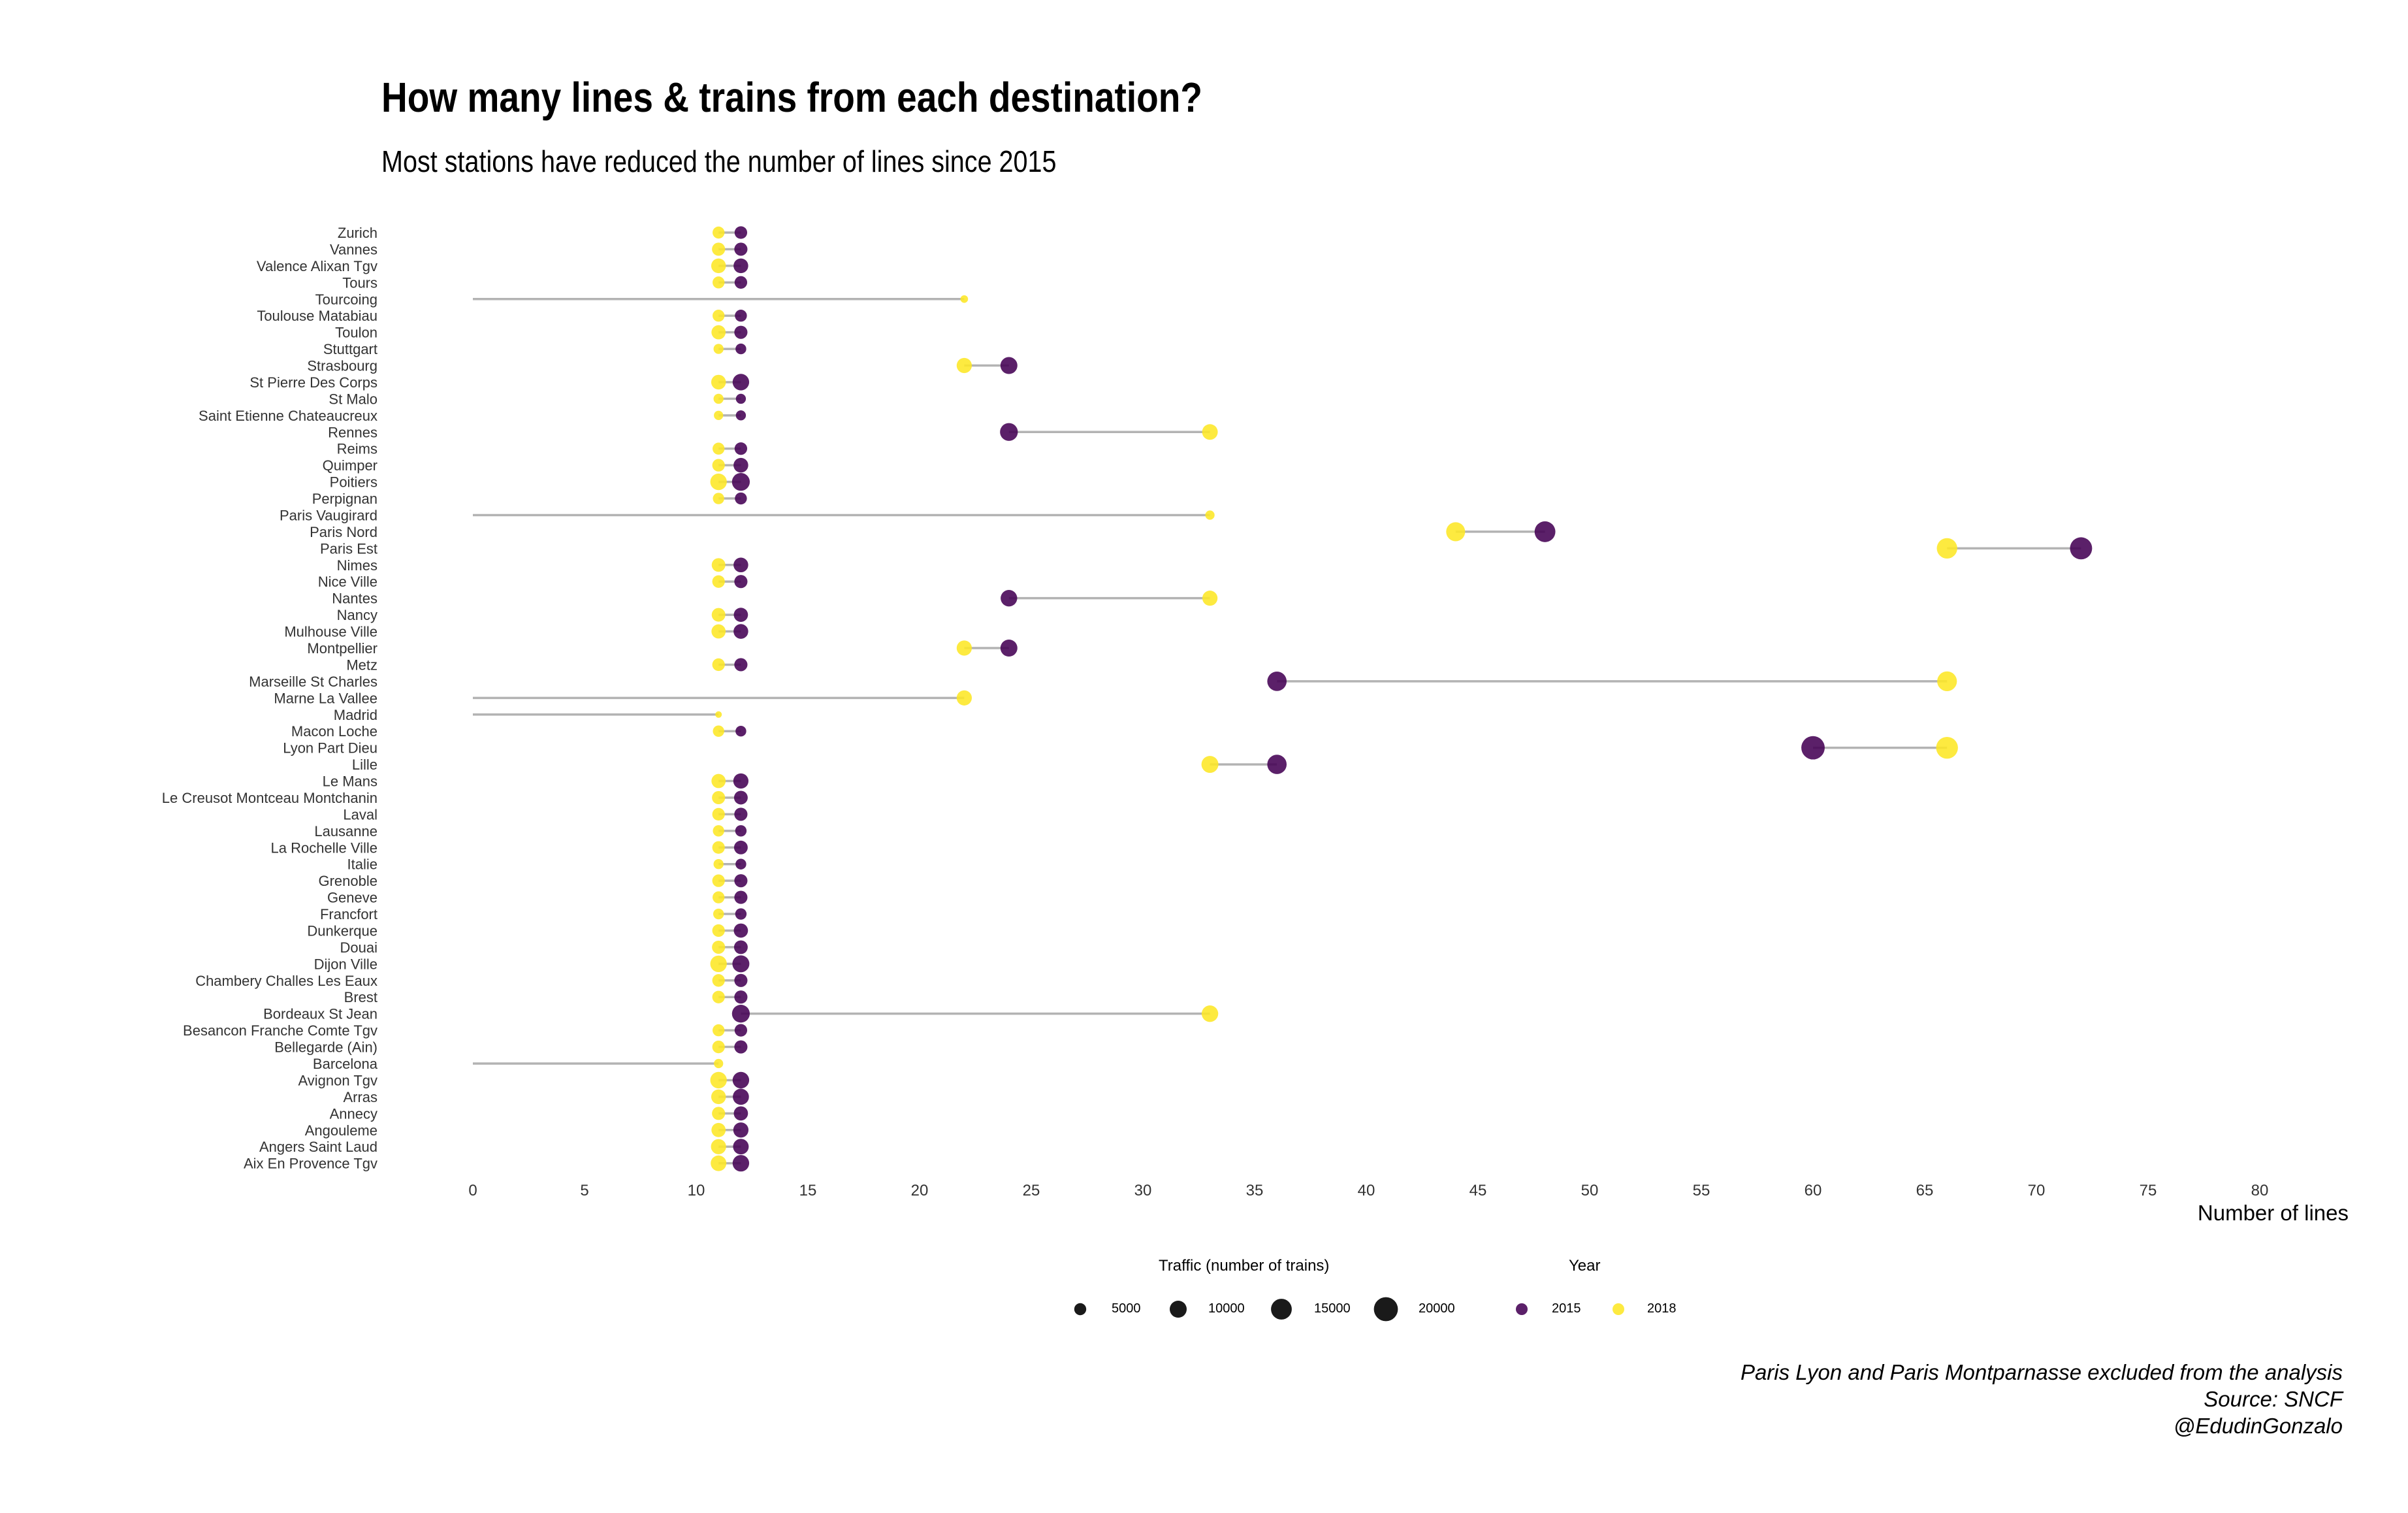  What do you see at coordinates (1590, 1190) in the screenshot?
I see `x-tick-label: 50` at bounding box center [1590, 1190].